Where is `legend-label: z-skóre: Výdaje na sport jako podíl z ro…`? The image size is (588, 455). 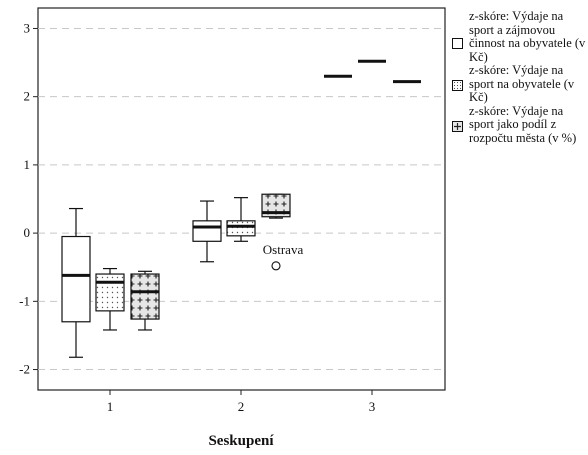 legend-label: z-skóre: Výdaje na sport jako podíl z ro… is located at coordinates (523, 124).